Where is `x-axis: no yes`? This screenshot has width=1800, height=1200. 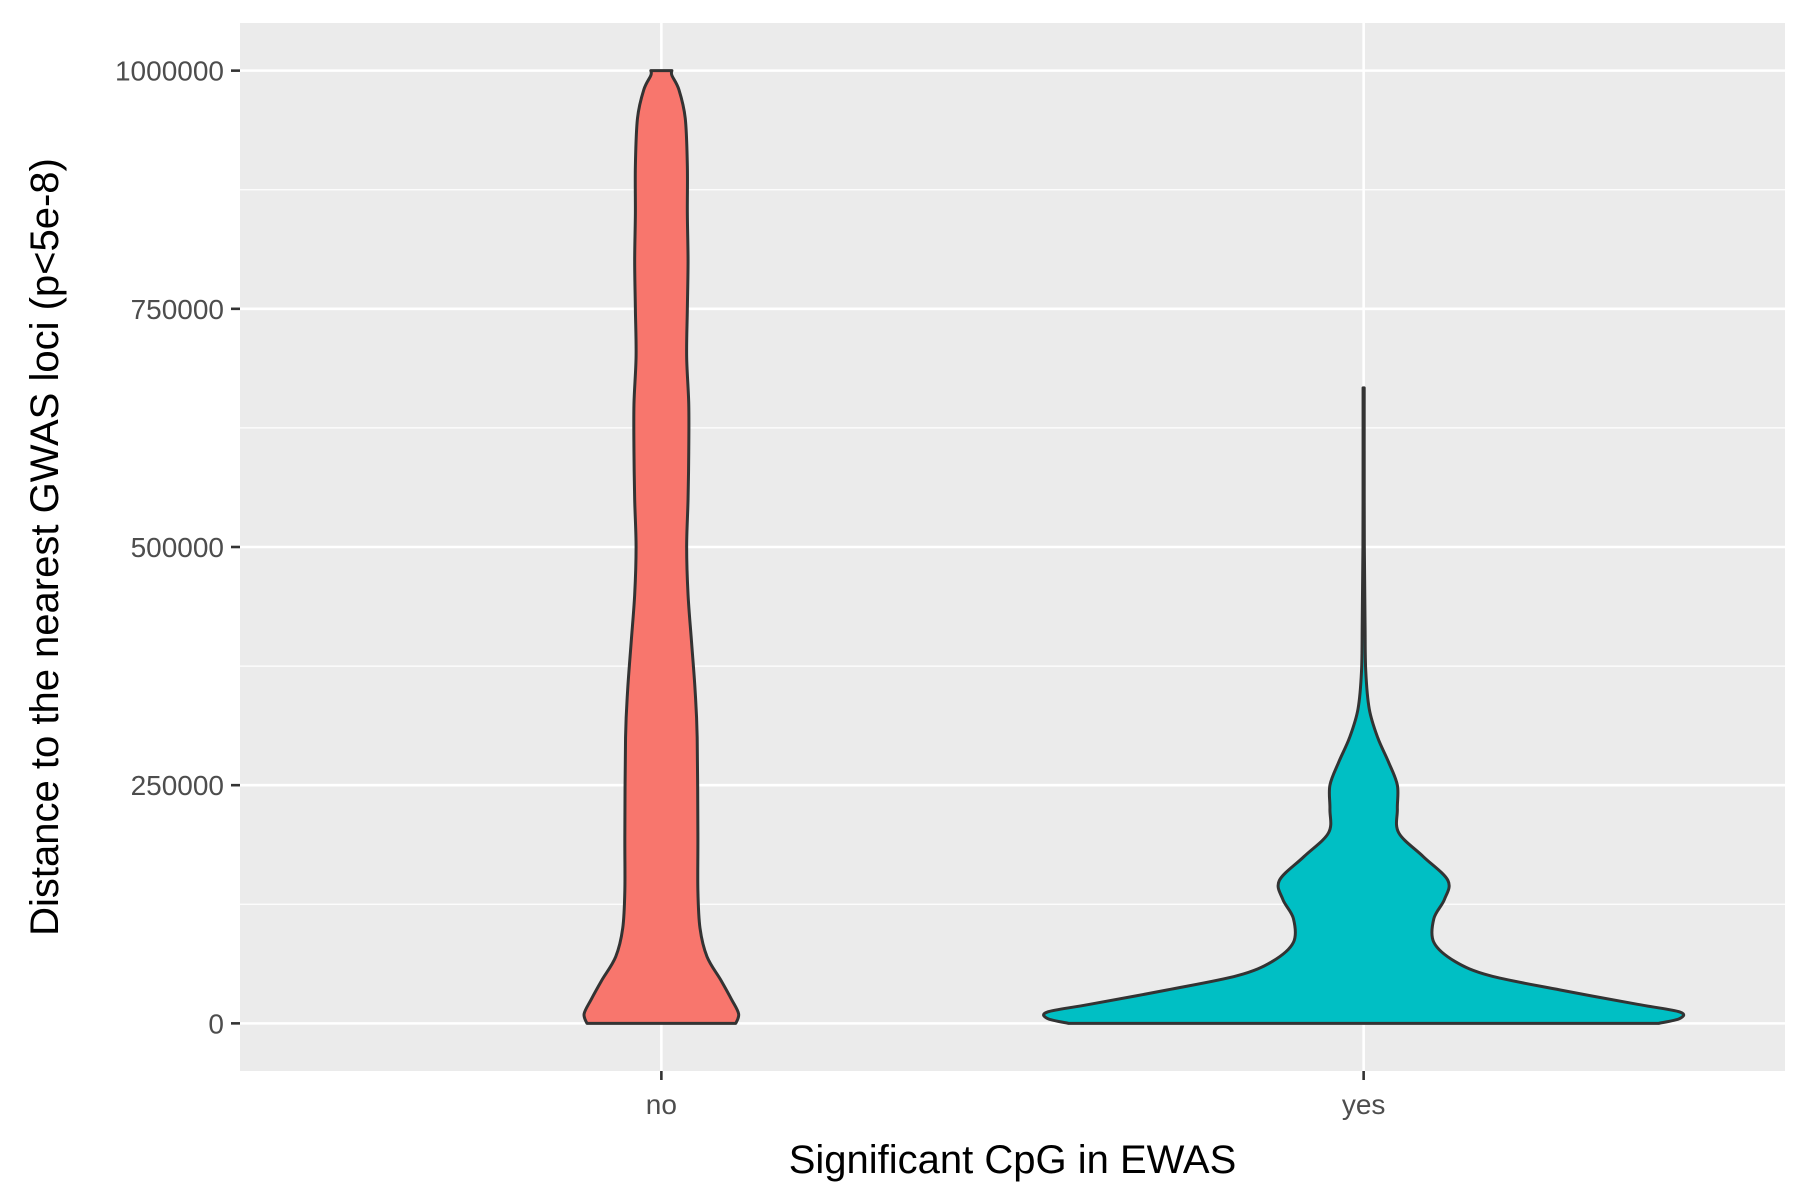 x-axis: no yes is located at coordinates (1016, 1095).